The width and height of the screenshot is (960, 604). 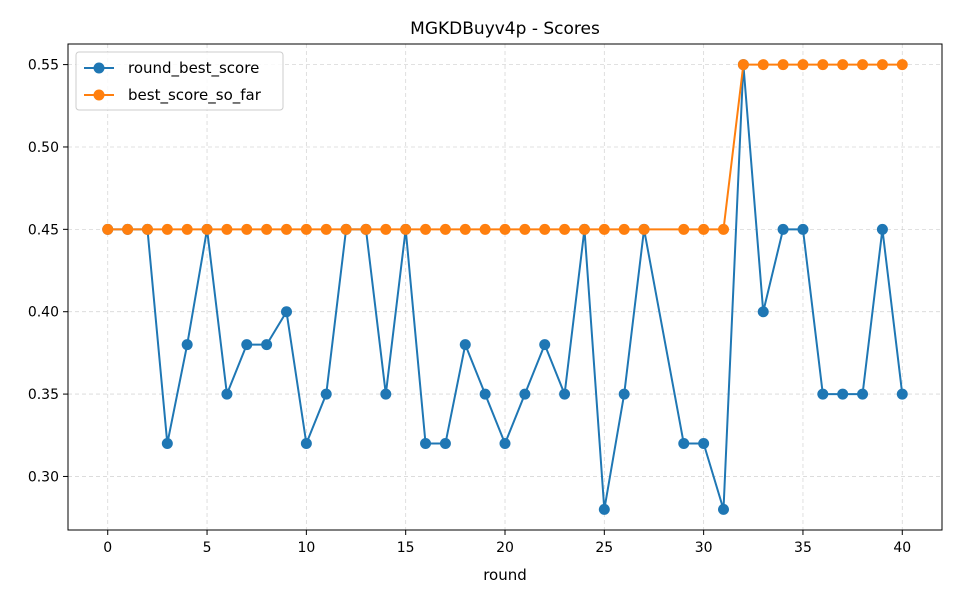 I want to click on y-tick-label: 0.50, so click(x=43, y=148).